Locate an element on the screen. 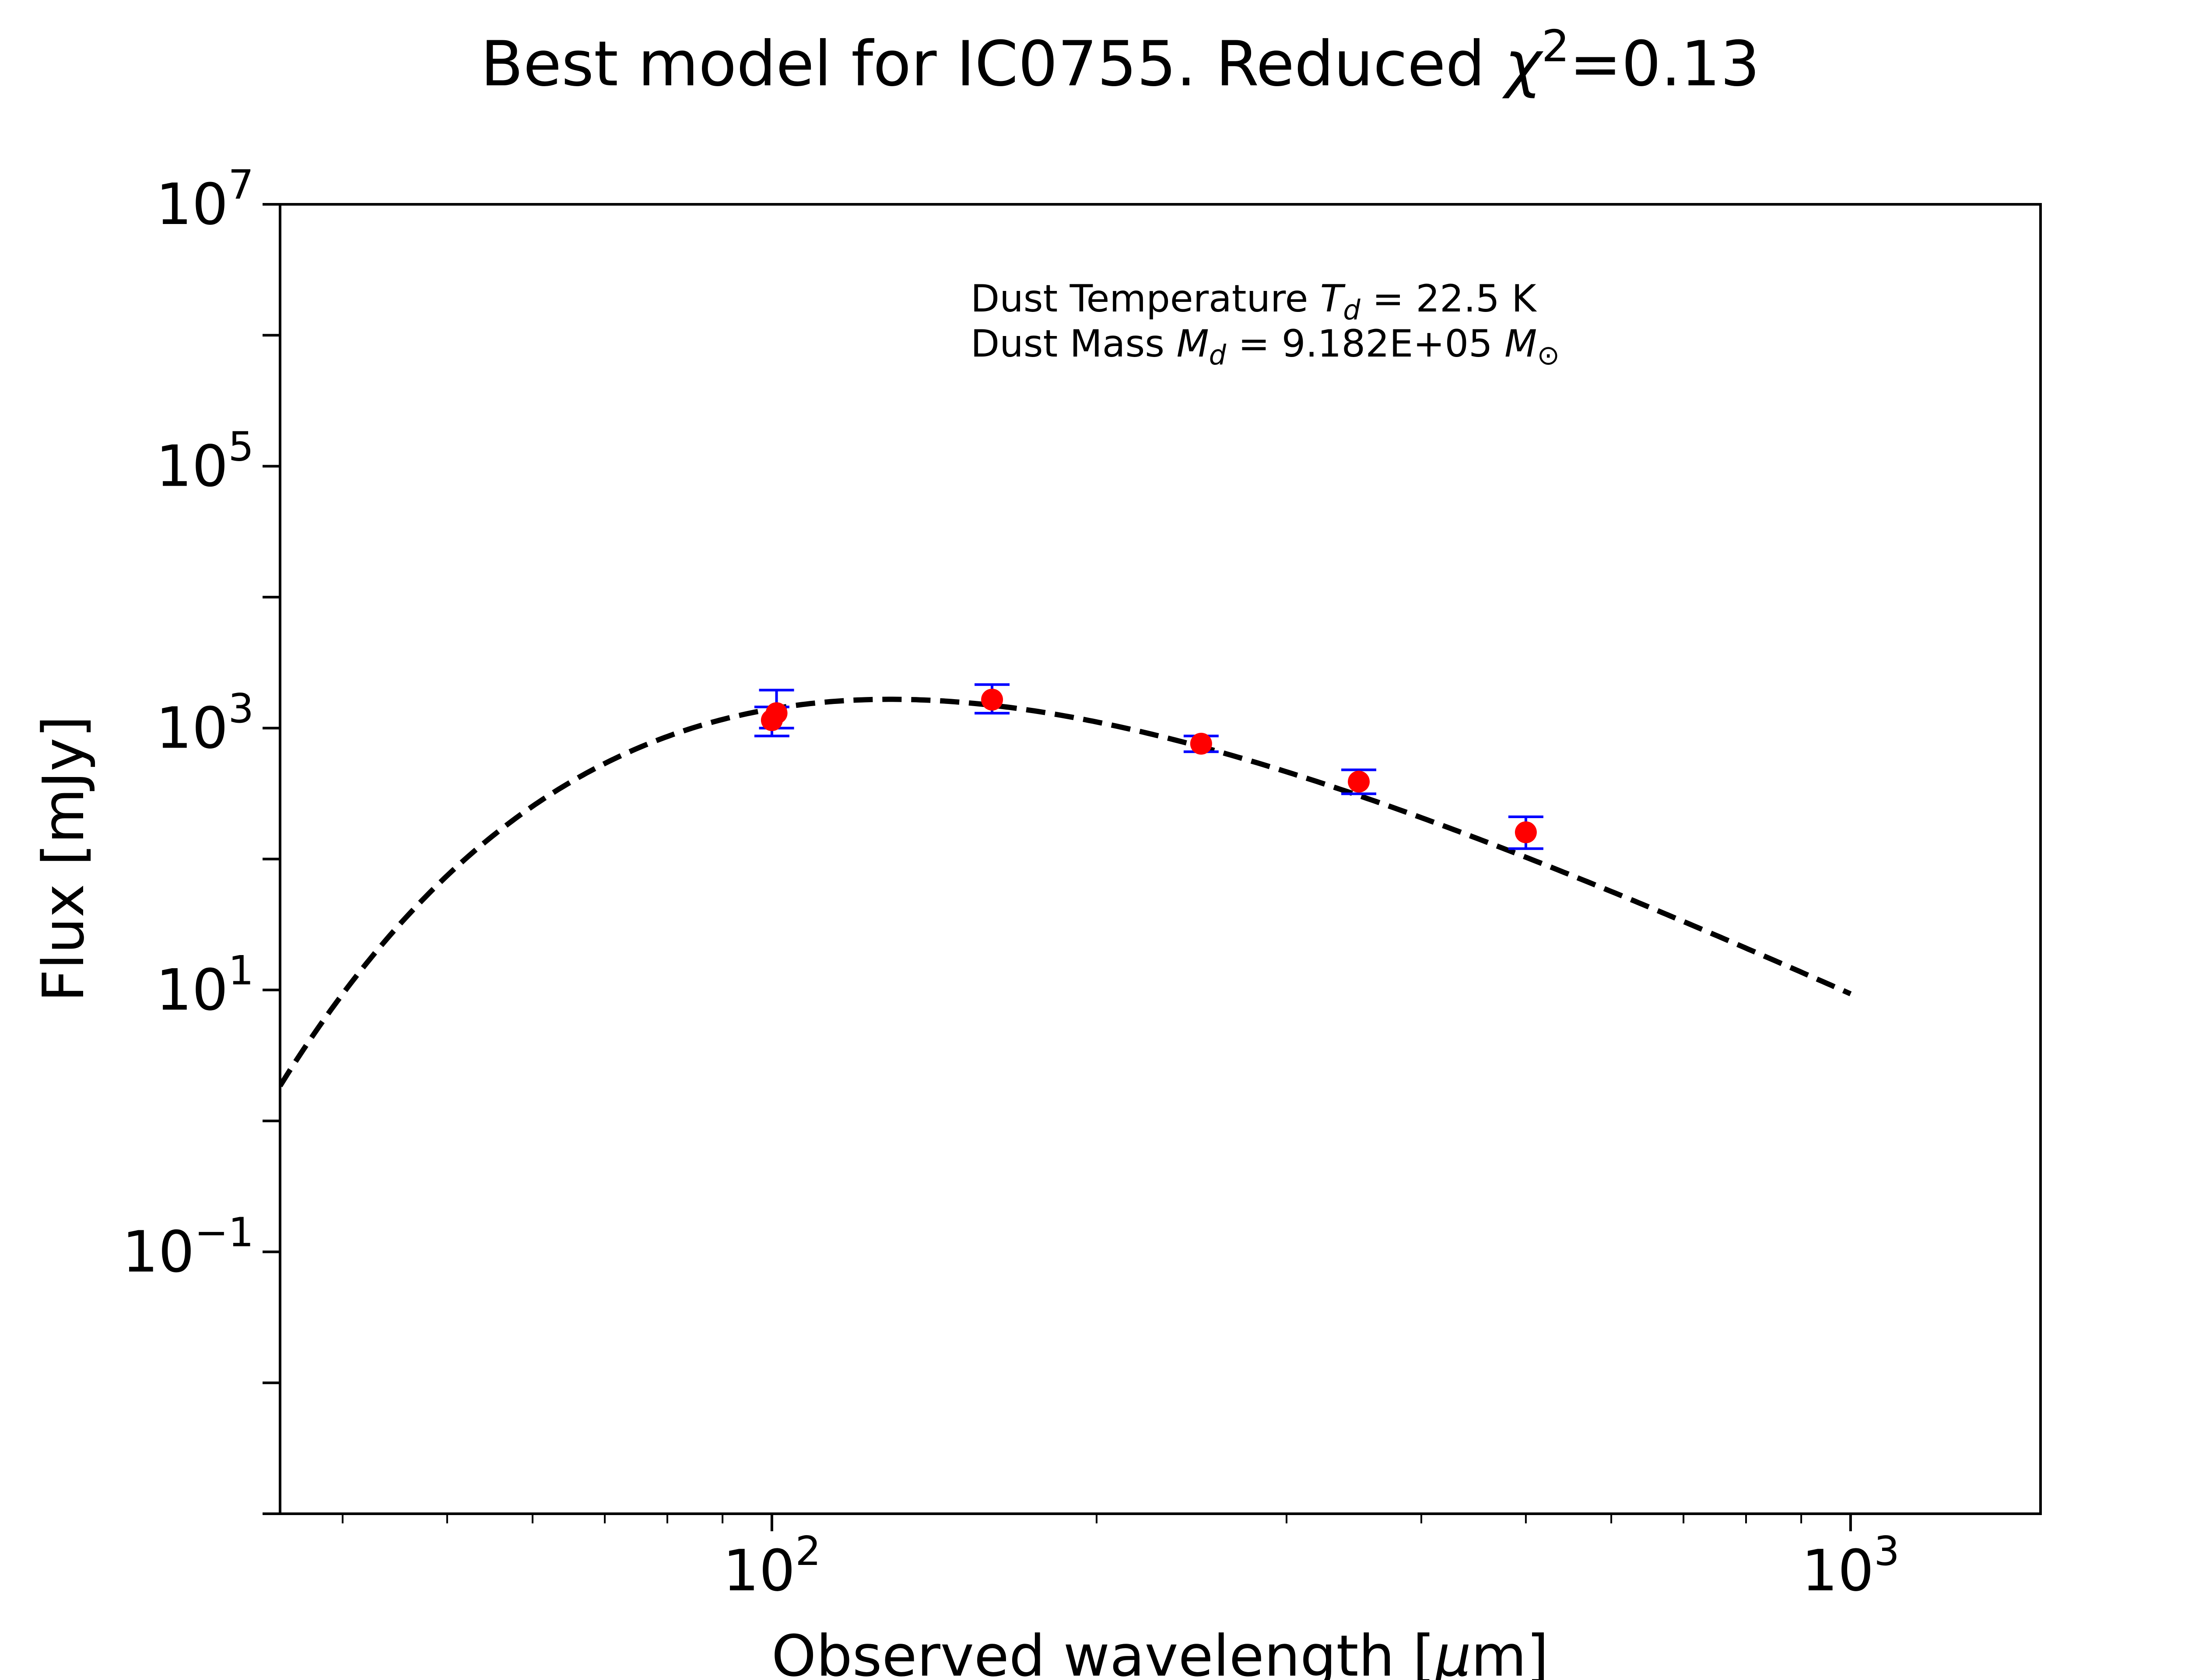 Image resolution: width=2188 pixels, height=1680 pixels. annotation-dust-temperature-symbol: T is located at coordinates (1333, 299).